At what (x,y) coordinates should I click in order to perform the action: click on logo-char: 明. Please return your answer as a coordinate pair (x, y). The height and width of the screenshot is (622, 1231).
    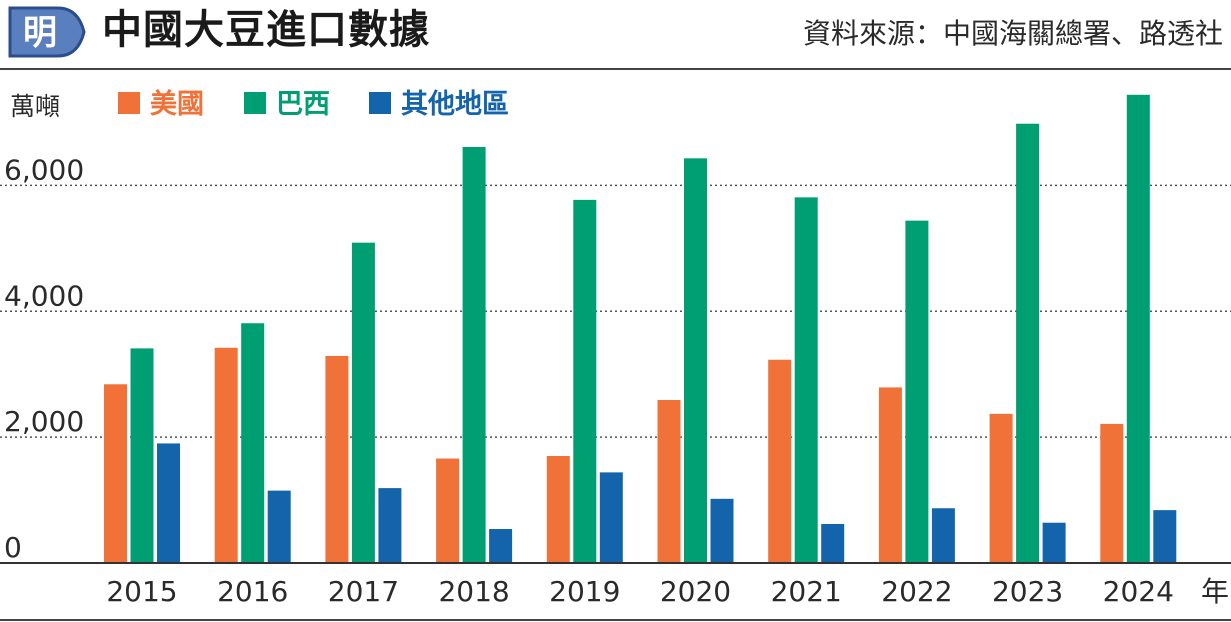
    Looking at the image, I should click on (40, 33).